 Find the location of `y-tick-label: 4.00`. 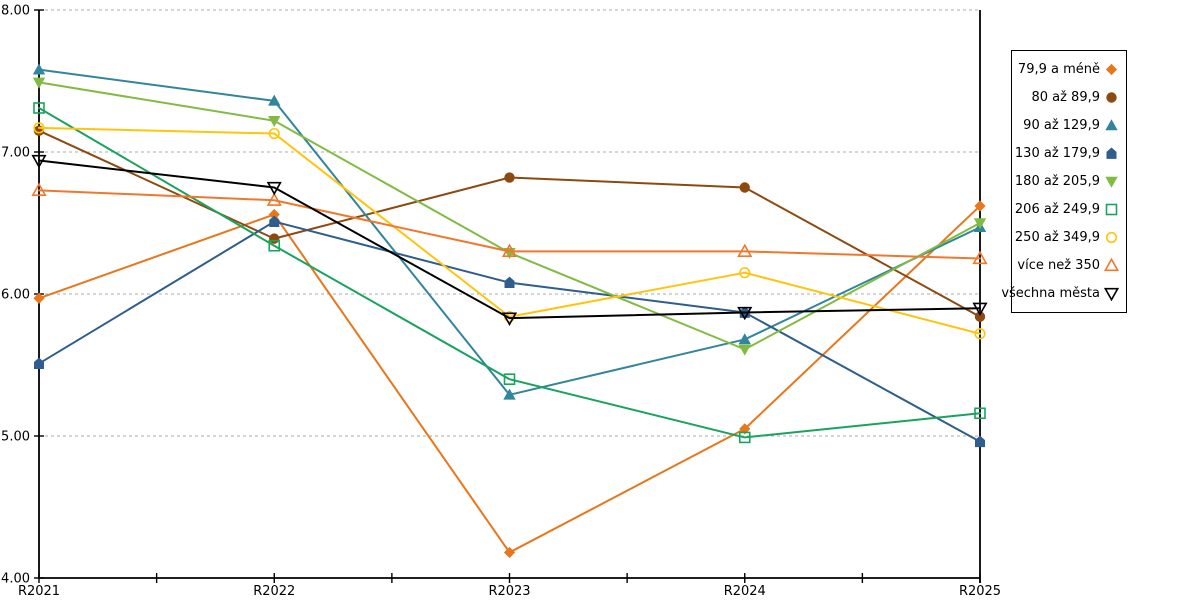

y-tick-label: 4.00 is located at coordinates (15, 579).